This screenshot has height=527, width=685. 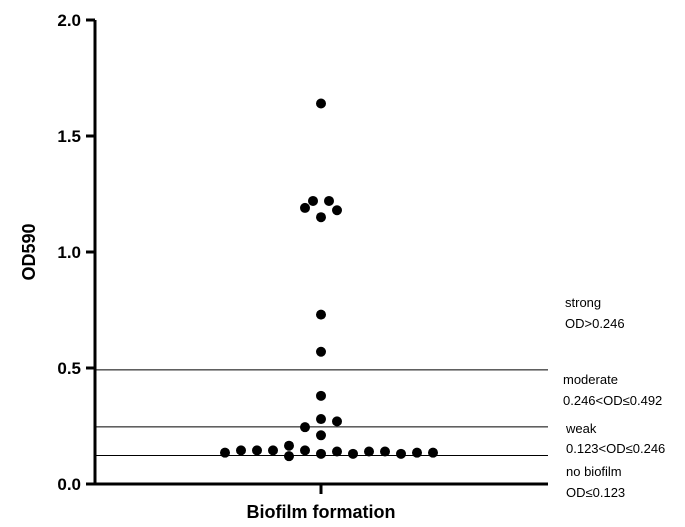 I want to click on band-moderate-range: 0.246<OD≤0.492, so click(x=612, y=400).